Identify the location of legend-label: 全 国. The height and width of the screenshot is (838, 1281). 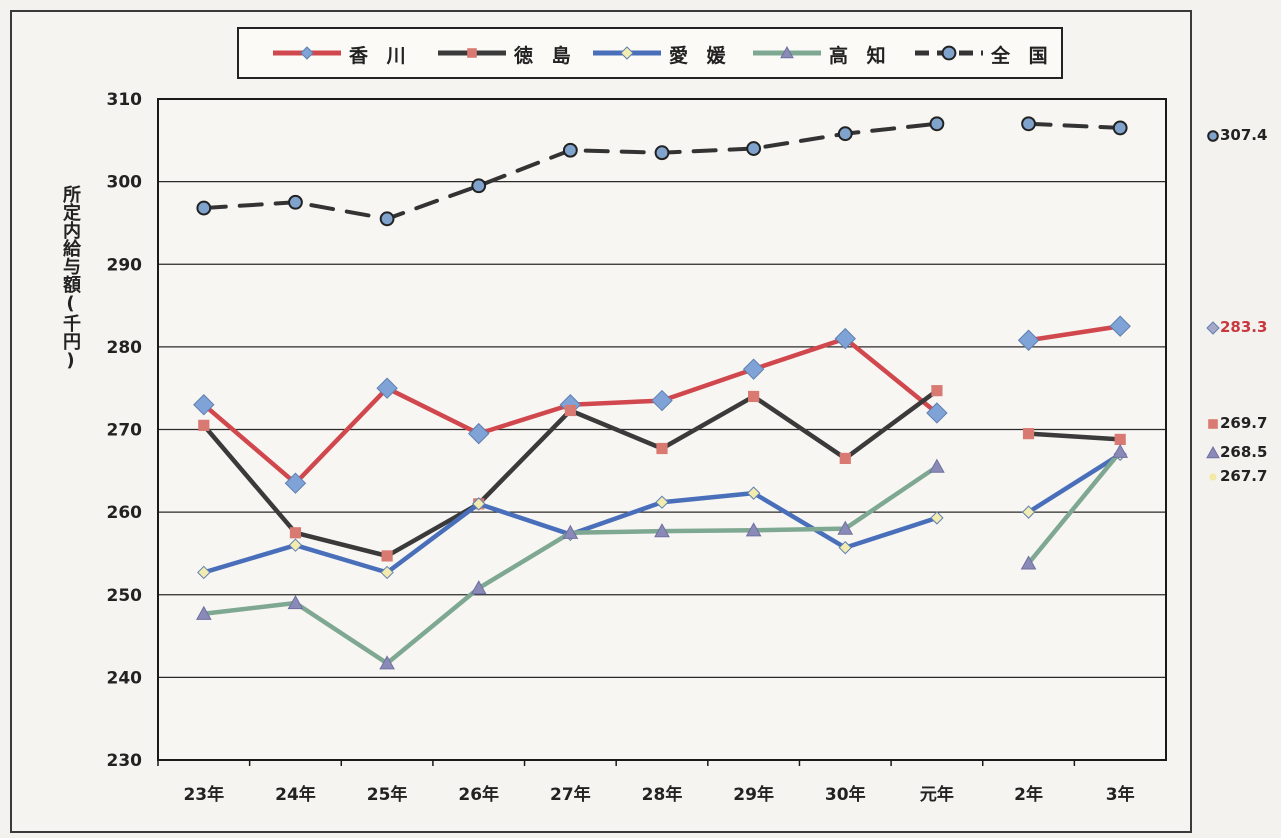
(1022, 56).